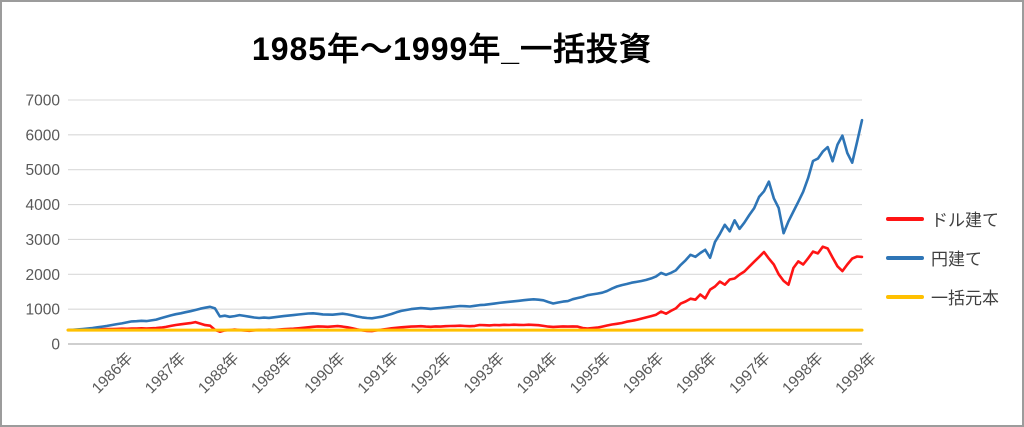 This screenshot has height=427, width=1024. I want to click on legend-label: ドル建て, so click(965, 220).